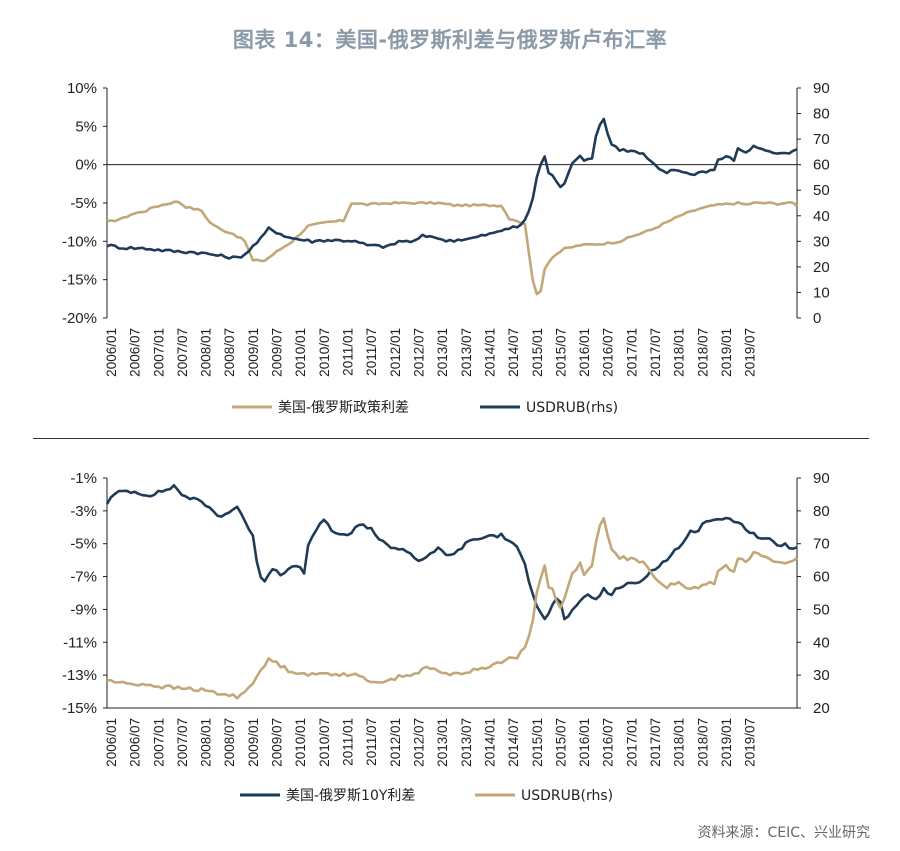 This screenshot has width=900, height=851. I want to click on right-tick-label: 10, so click(821, 292).